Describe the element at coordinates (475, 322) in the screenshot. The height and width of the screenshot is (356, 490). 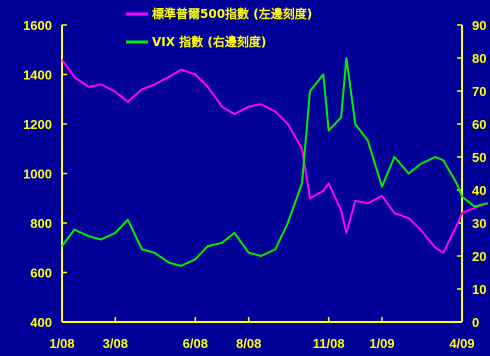
I see `right-tick-label: 0` at that location.